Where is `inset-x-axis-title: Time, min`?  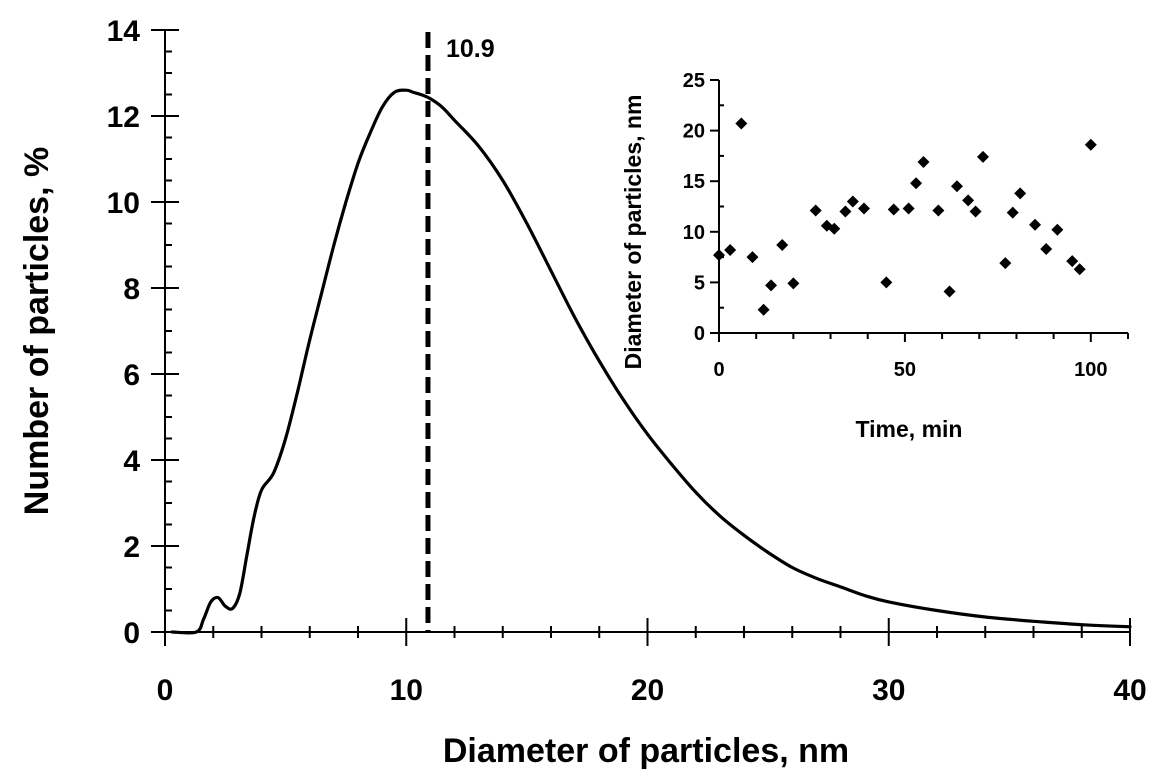
inset-x-axis-title: Time, min is located at coordinates (909, 429).